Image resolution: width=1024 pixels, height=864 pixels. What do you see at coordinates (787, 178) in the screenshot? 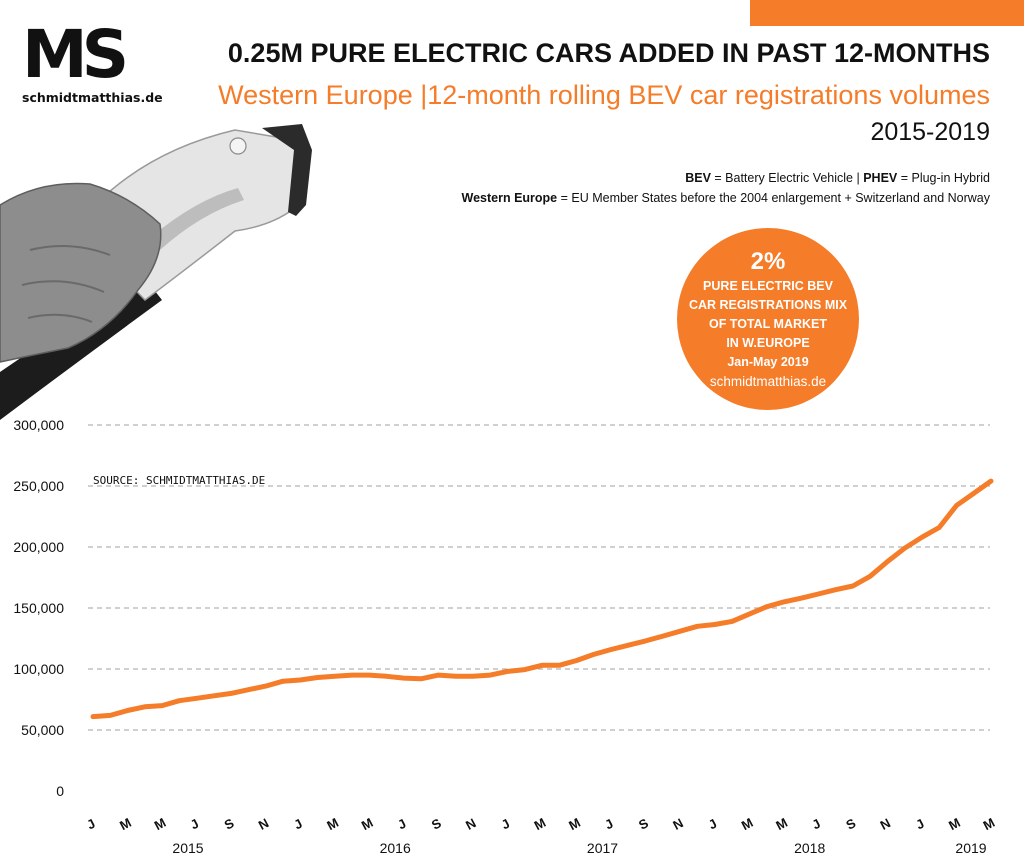
I see `bev-definition: = Battery Electric Vehicle |` at bounding box center [787, 178].